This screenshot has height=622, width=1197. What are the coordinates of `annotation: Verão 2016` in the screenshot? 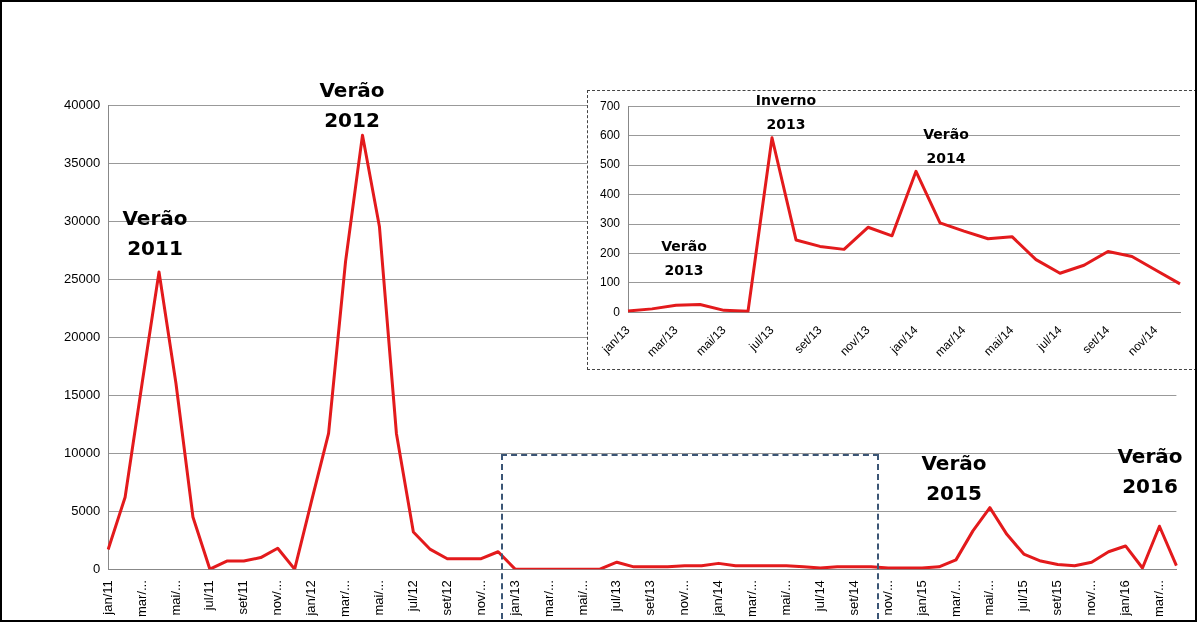 It's located at (1150, 471).